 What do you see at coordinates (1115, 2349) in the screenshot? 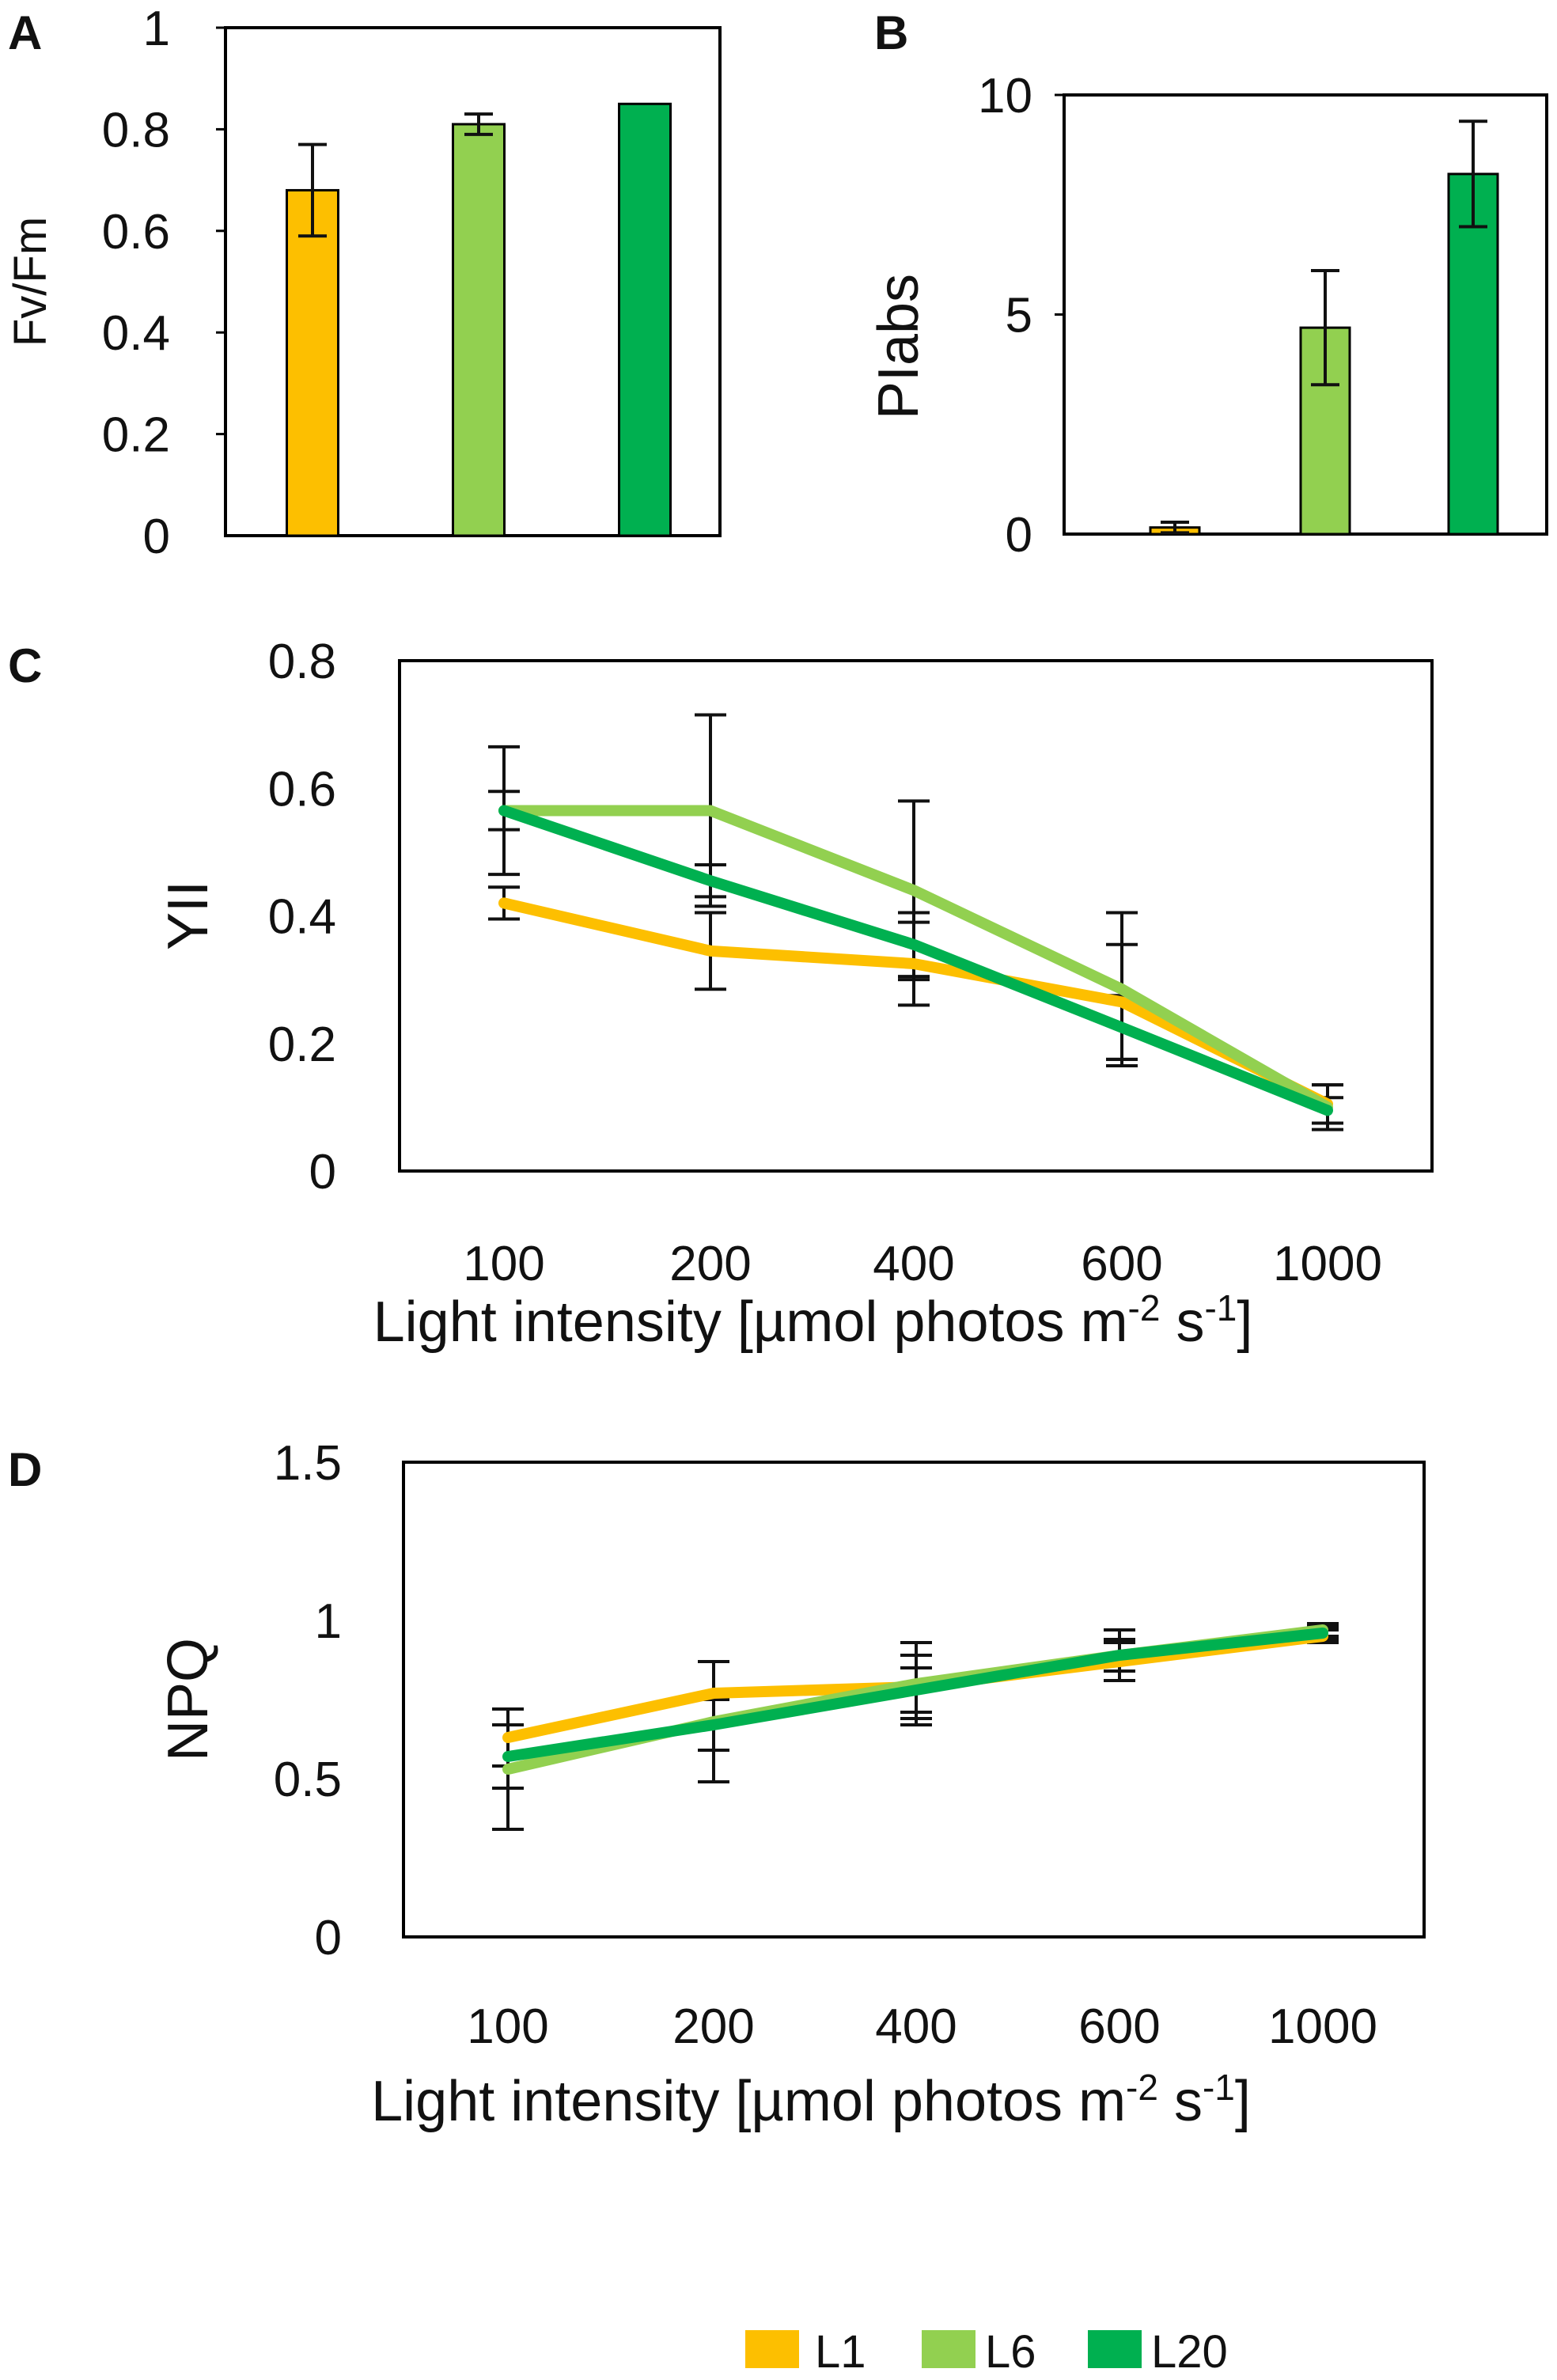
I see `legend-swatch-l20` at bounding box center [1115, 2349].